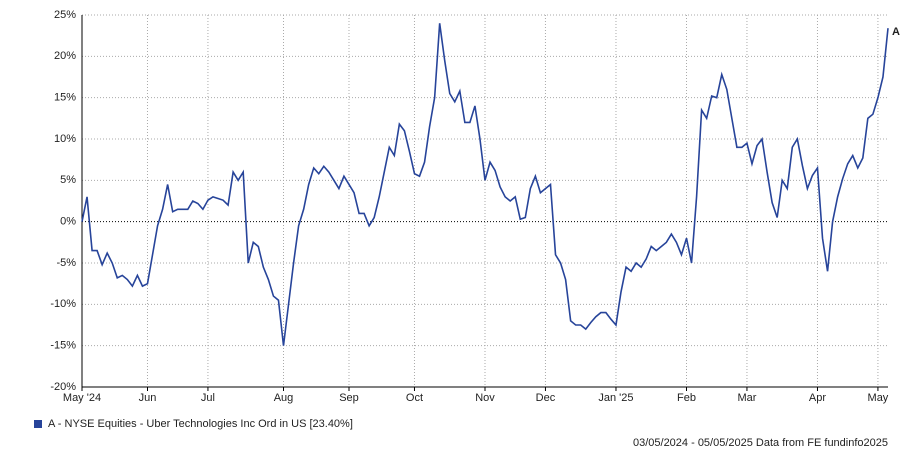  Describe the element at coordinates (284, 398) in the screenshot. I see `x-tick-label: Aug` at that location.